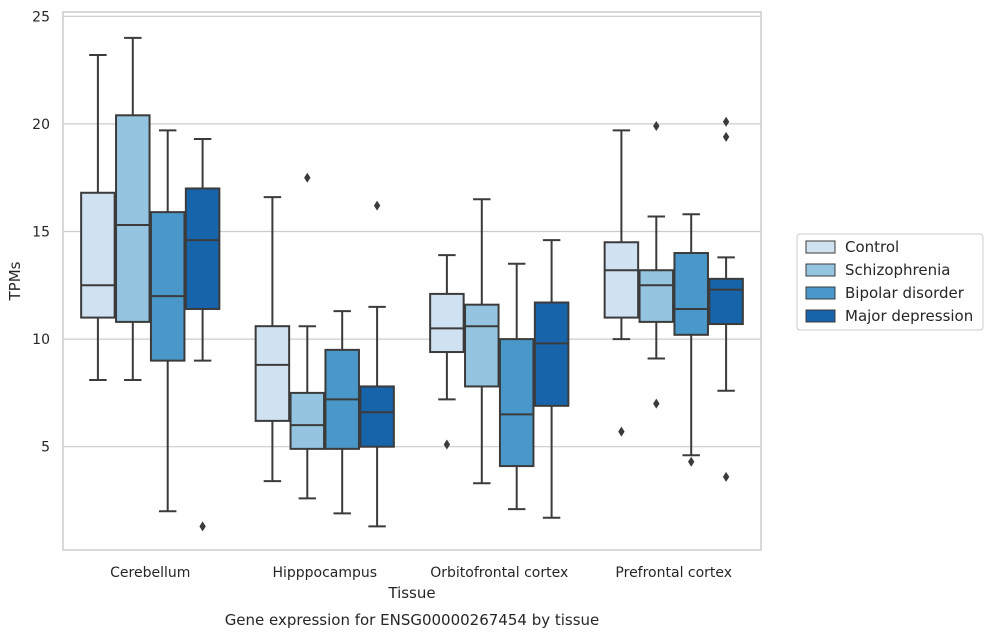  What do you see at coordinates (41, 17) in the screenshot?
I see `y-tick-label: 25` at bounding box center [41, 17].